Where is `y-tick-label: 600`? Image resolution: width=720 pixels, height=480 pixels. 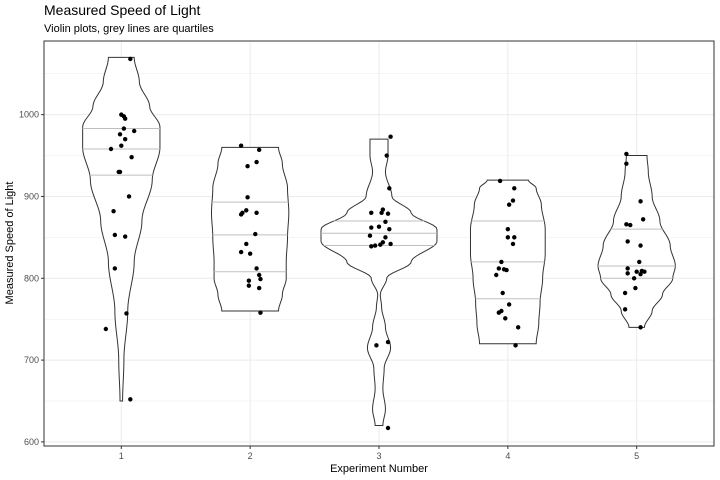
y-tick-label: 600 is located at coordinates (31, 442).